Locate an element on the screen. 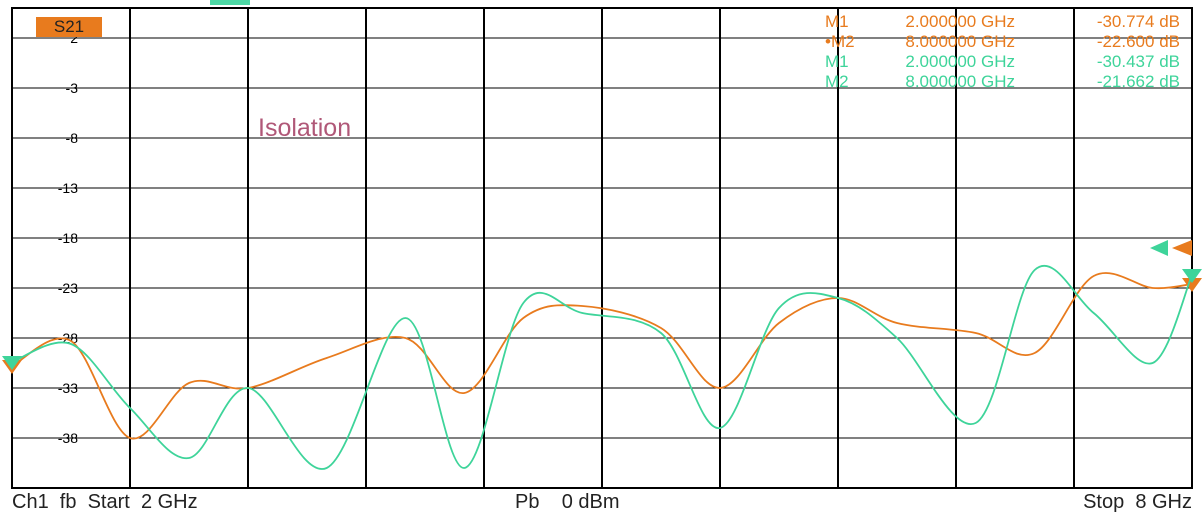 The width and height of the screenshot is (1202, 516). y-tick-label: -38 is located at coordinates (68, 438).